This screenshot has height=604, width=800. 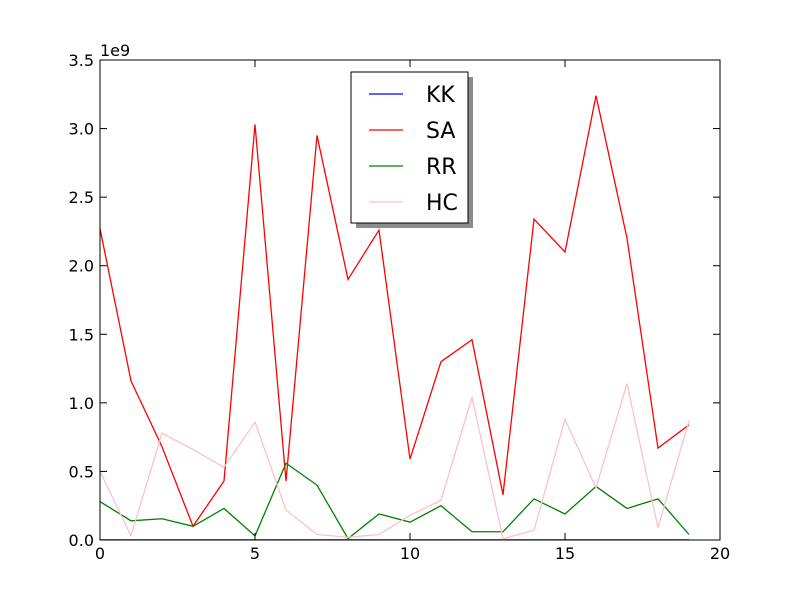 I want to click on x-tick-label: 5, so click(x=255, y=553).